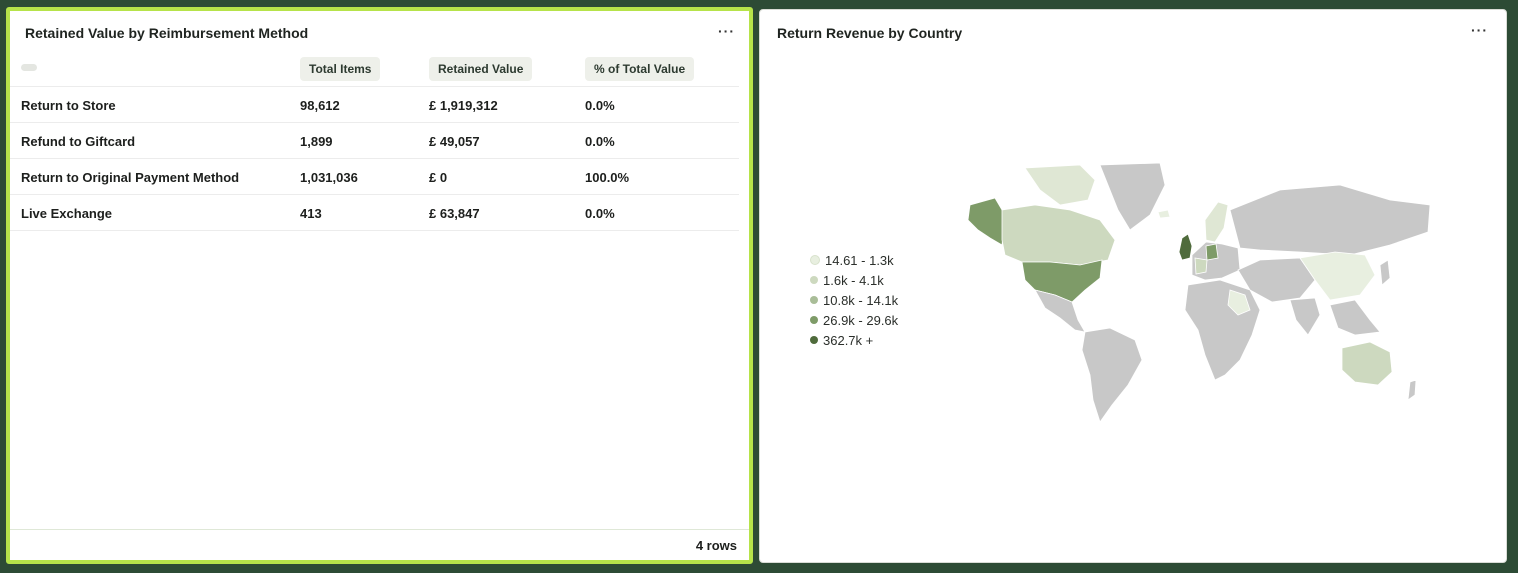 This screenshot has height=573, width=1518. What do you see at coordinates (68, 105) in the screenshot?
I see `method-cell: Return to Store` at bounding box center [68, 105].